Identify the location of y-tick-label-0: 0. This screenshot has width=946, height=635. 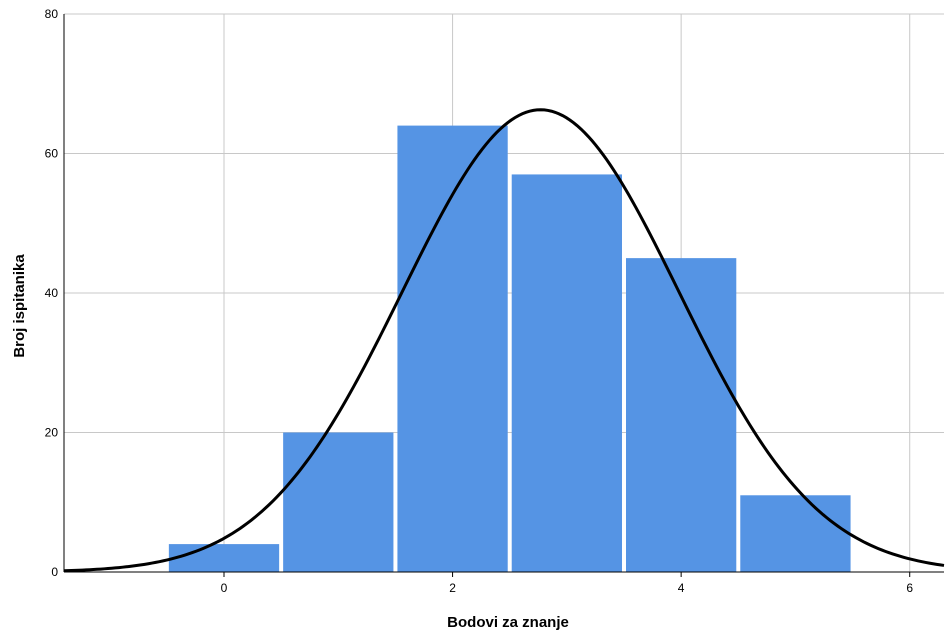
(54, 572).